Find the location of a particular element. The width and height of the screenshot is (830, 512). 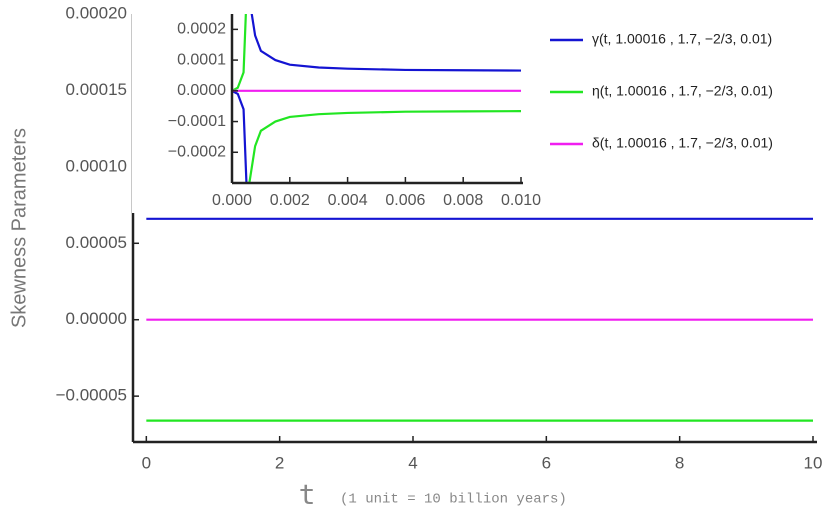

x-tick-label: 0.006 is located at coordinates (405, 200).